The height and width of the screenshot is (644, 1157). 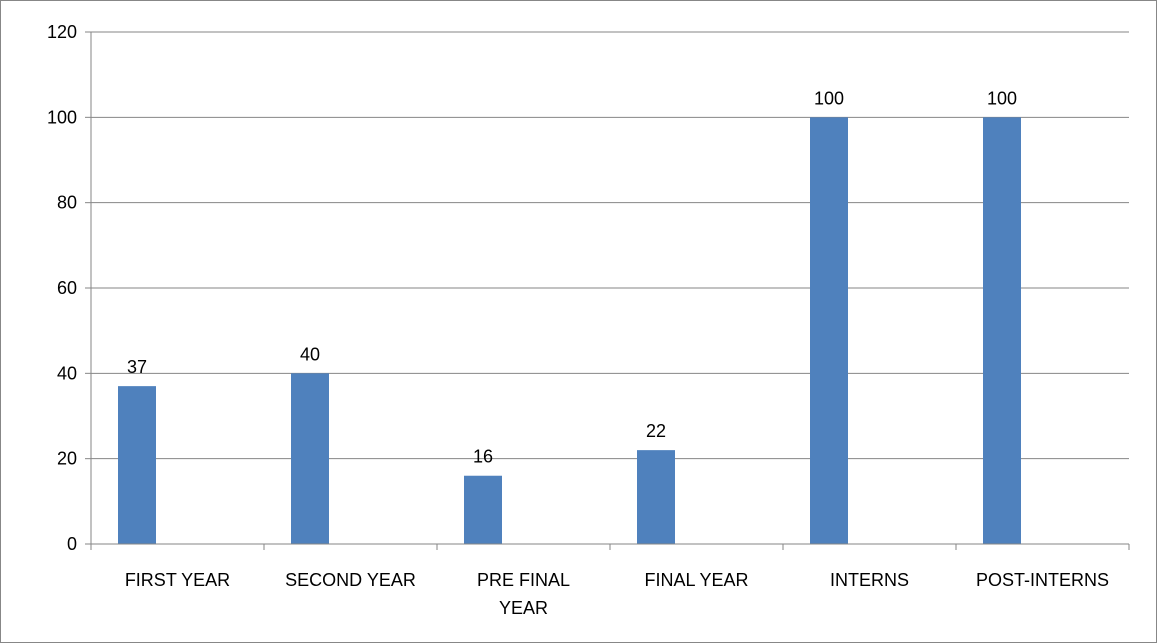 I want to click on y-tick-label: 100, so click(x=62, y=117).